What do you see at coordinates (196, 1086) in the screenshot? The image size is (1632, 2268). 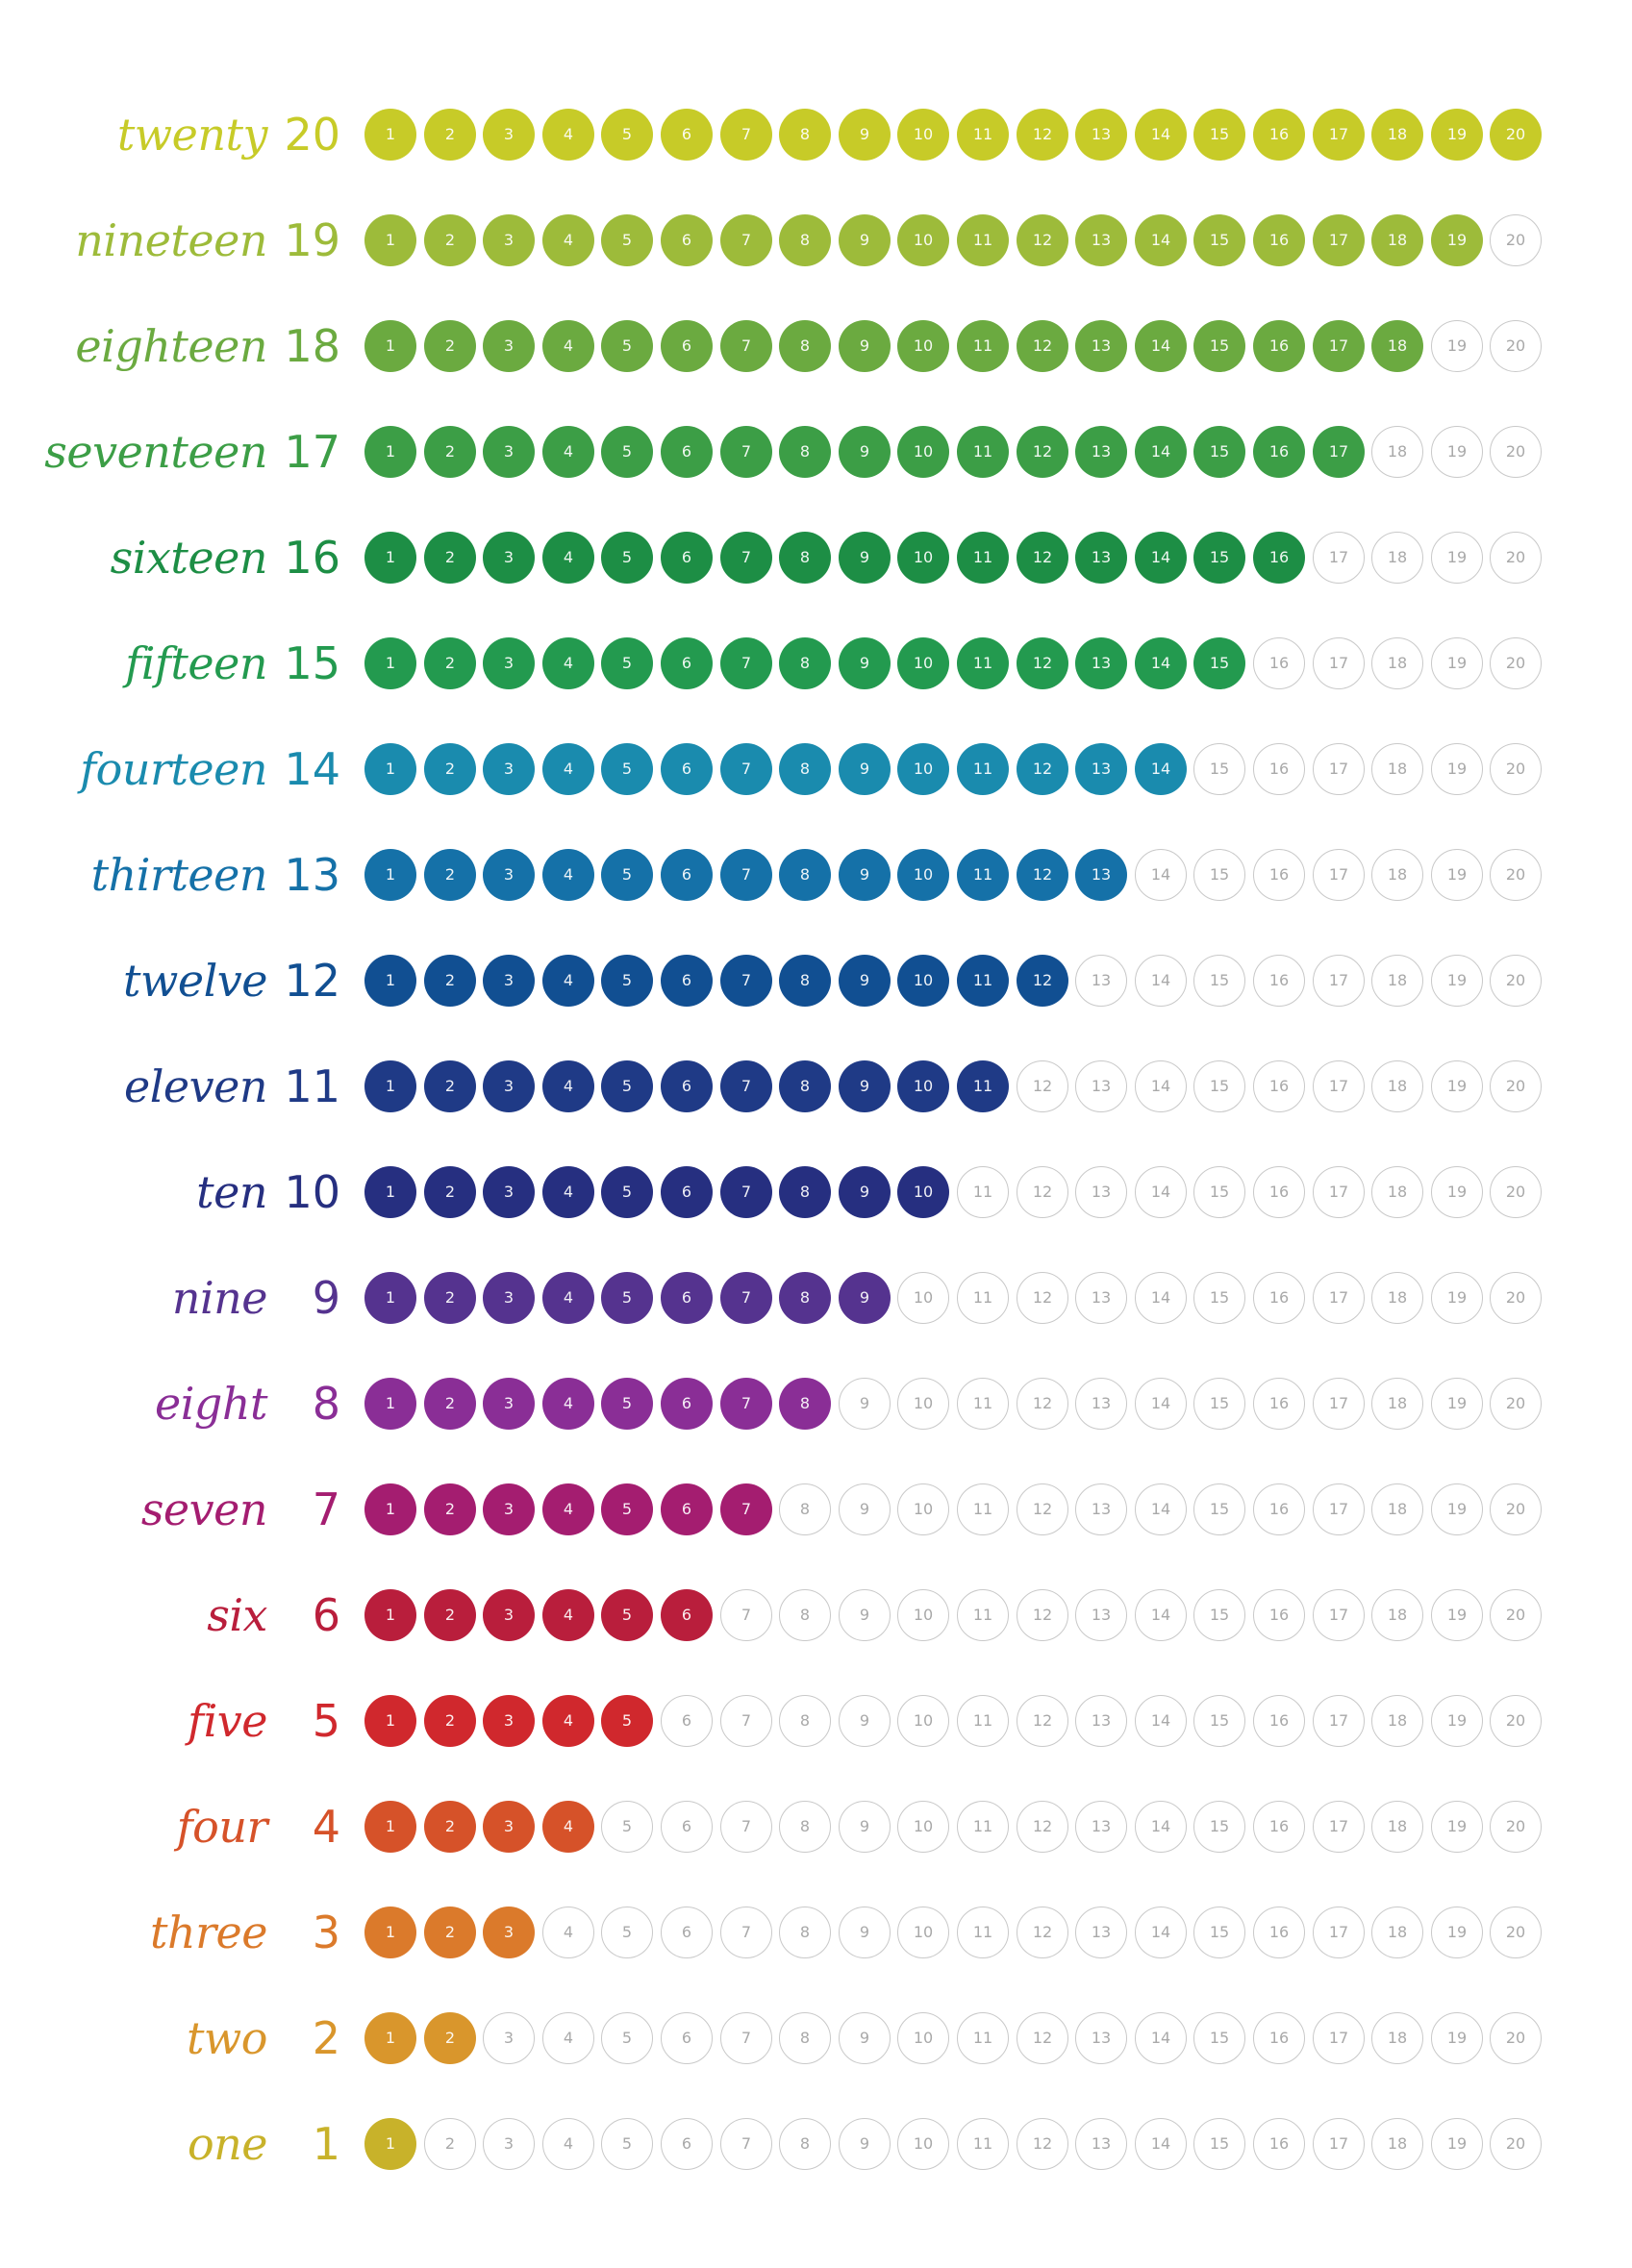 I see `number-word-label: eleven` at bounding box center [196, 1086].